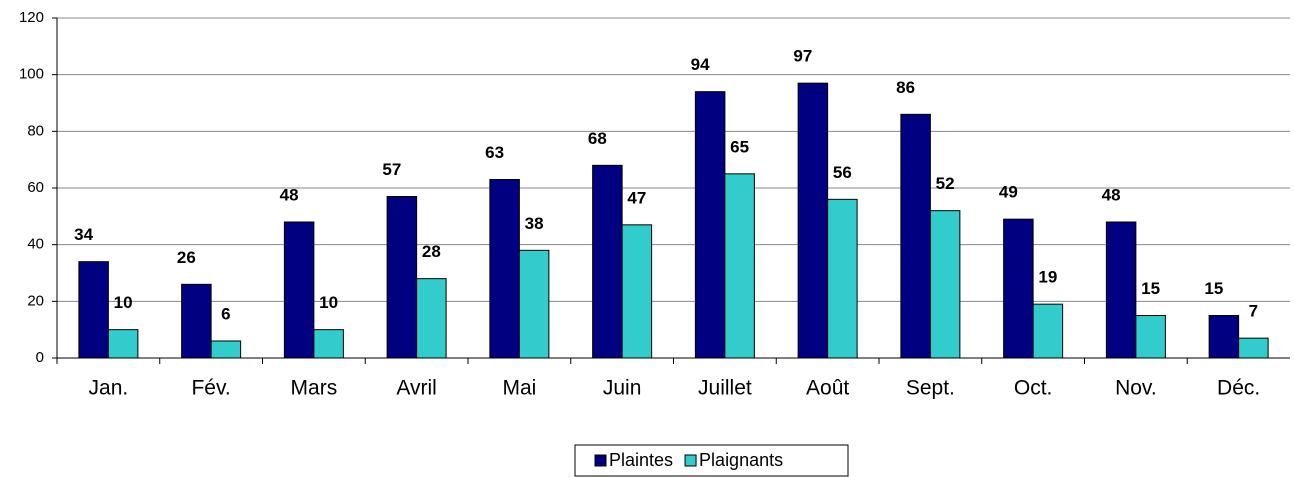 The width and height of the screenshot is (1294, 477). I want to click on data-label: 86, so click(905, 87).